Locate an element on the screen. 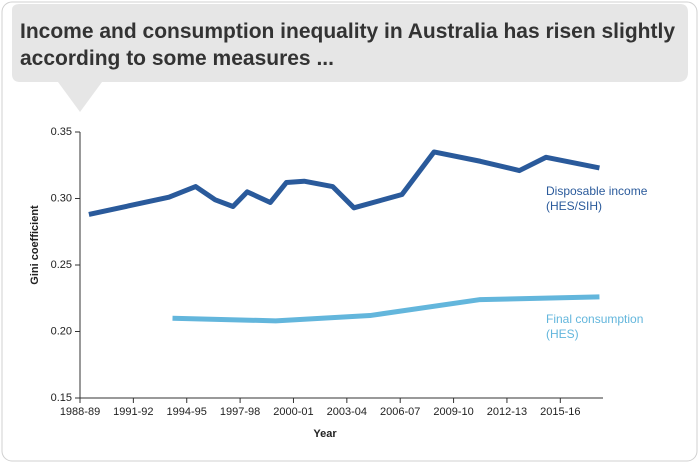  y-axis-label: Gini coefficient is located at coordinates (35, 245).